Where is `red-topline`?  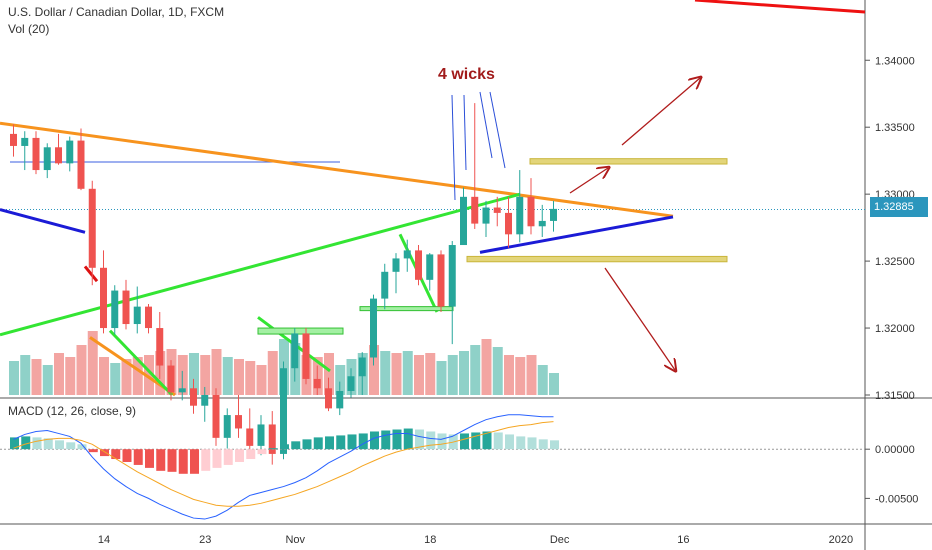
red-topline is located at coordinates (780, 7).